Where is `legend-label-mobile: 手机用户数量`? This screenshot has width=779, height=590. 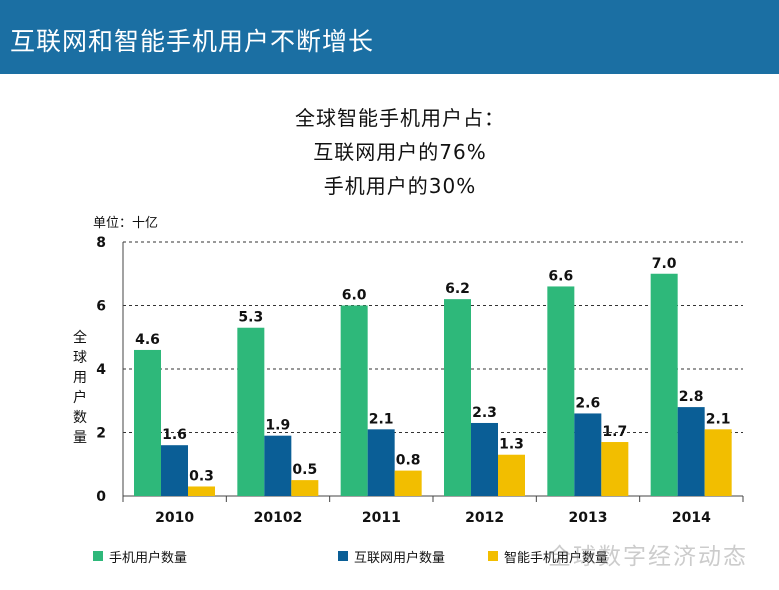
legend-label-mobile: 手机用户数量 is located at coordinates (148, 558).